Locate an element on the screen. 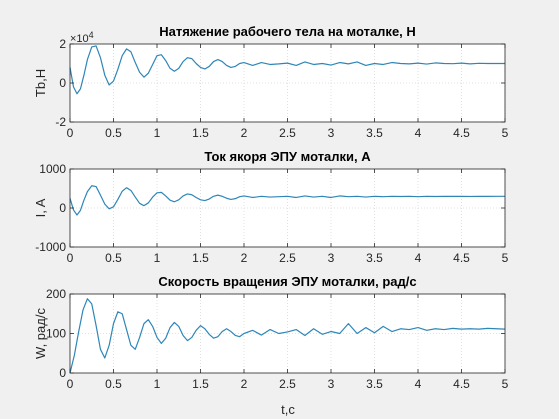 The height and width of the screenshot is (419, 559). tension-x-tick-label: 2 is located at coordinates (244, 133).